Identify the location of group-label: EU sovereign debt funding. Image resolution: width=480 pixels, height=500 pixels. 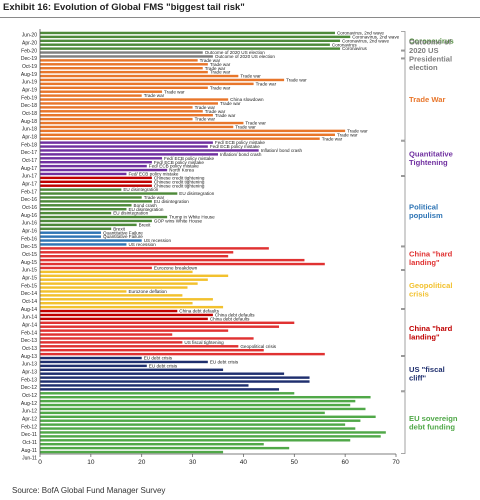
(433, 423).